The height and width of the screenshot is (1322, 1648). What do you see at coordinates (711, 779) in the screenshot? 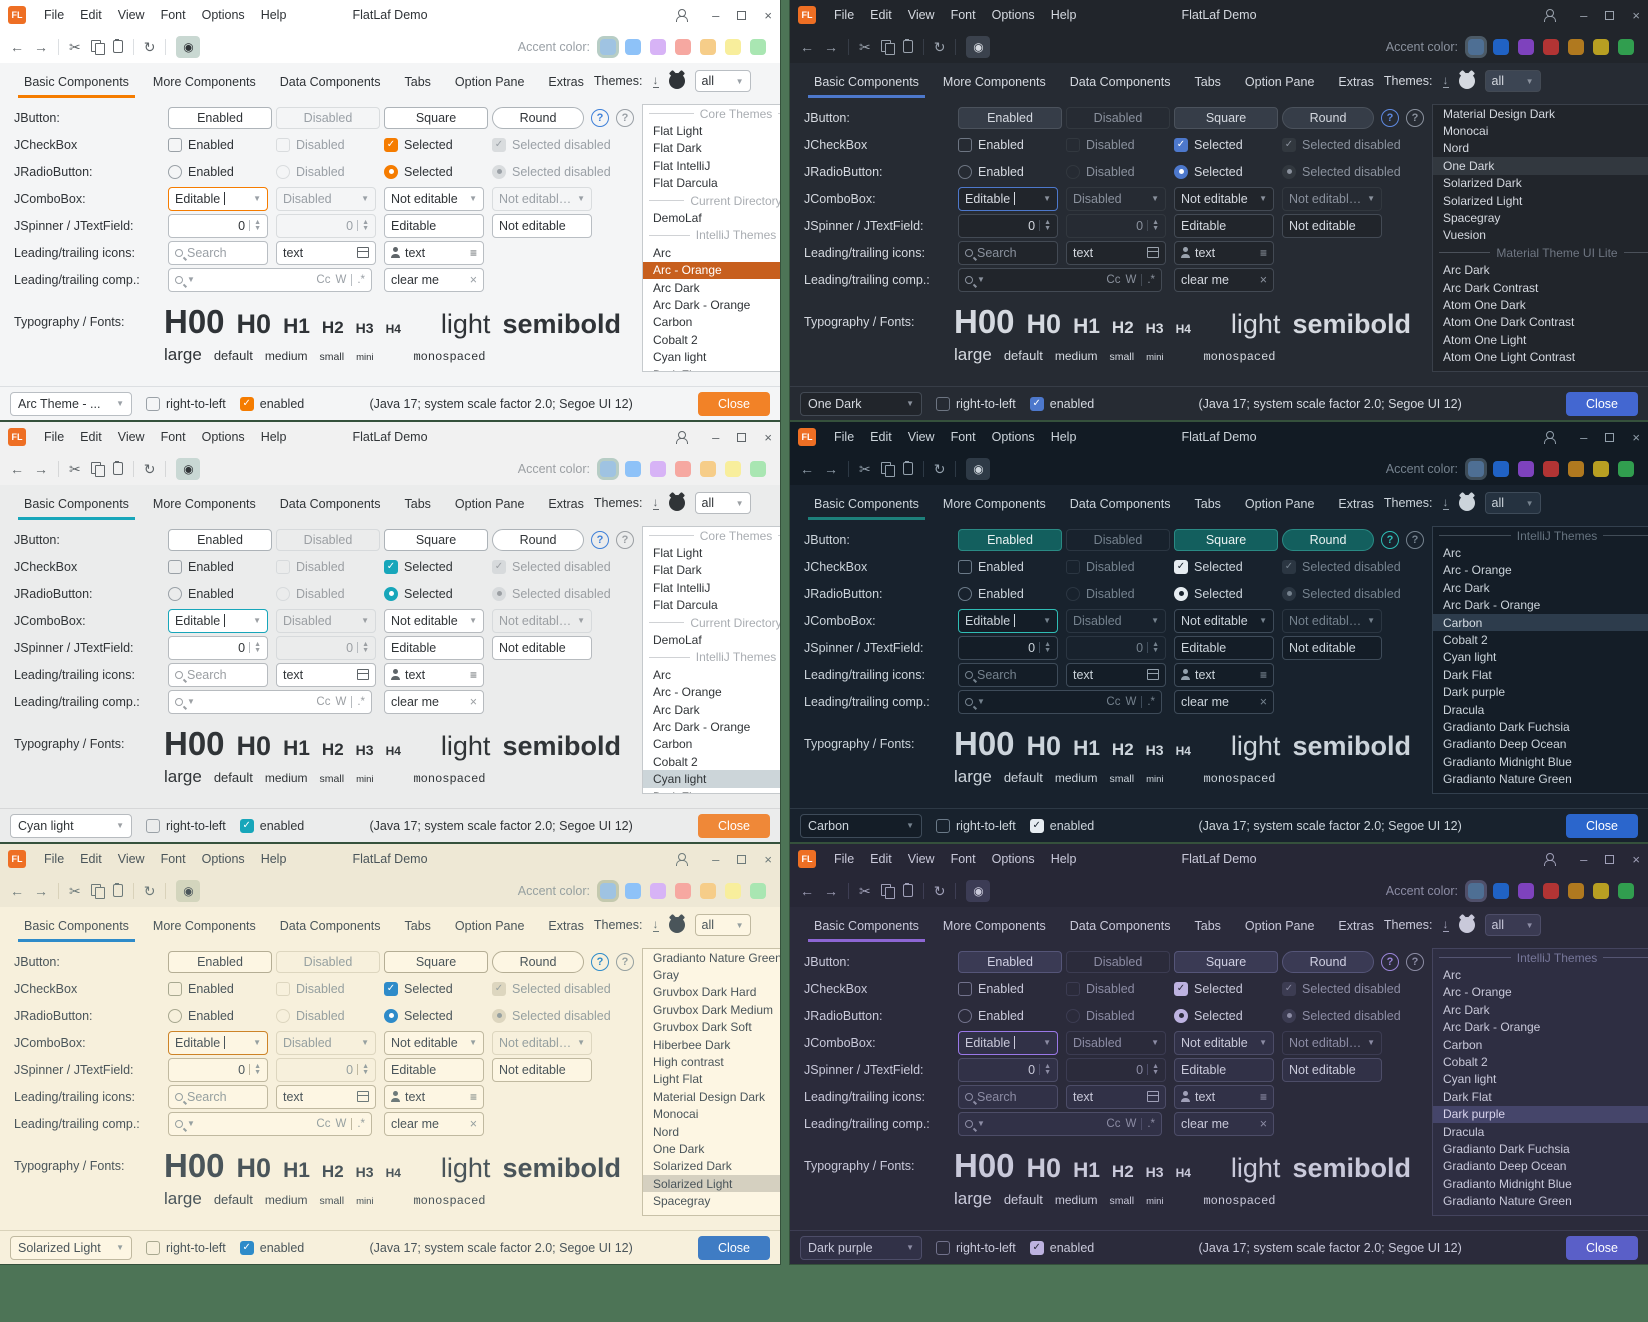
I see `theme-list-item-selected: Cyan light` at bounding box center [711, 779].